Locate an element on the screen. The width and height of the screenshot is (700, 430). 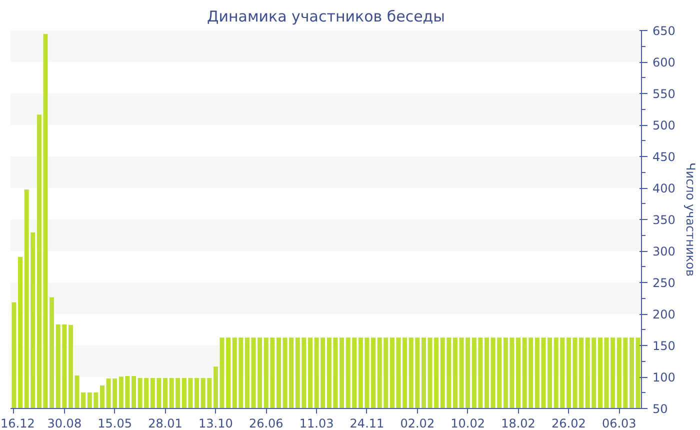
x-tick-label: 18.02 is located at coordinates (518, 423).